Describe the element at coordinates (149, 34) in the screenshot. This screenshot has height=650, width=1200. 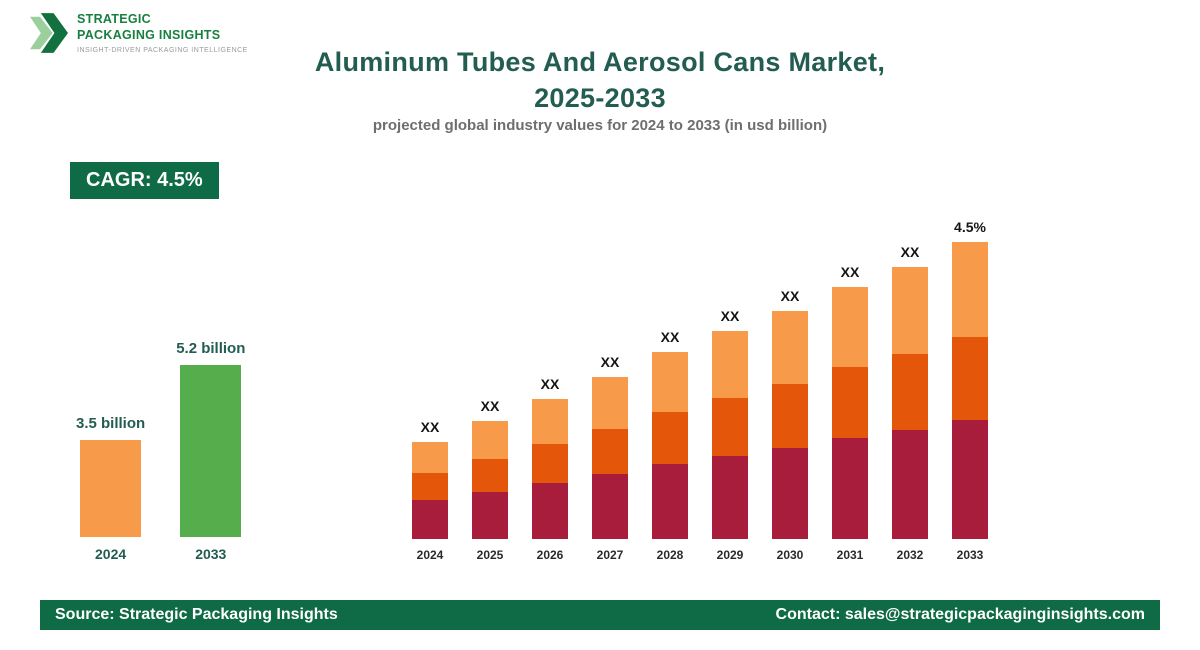
I see `logo-line2: PACKAGING INSIGHTS` at that location.